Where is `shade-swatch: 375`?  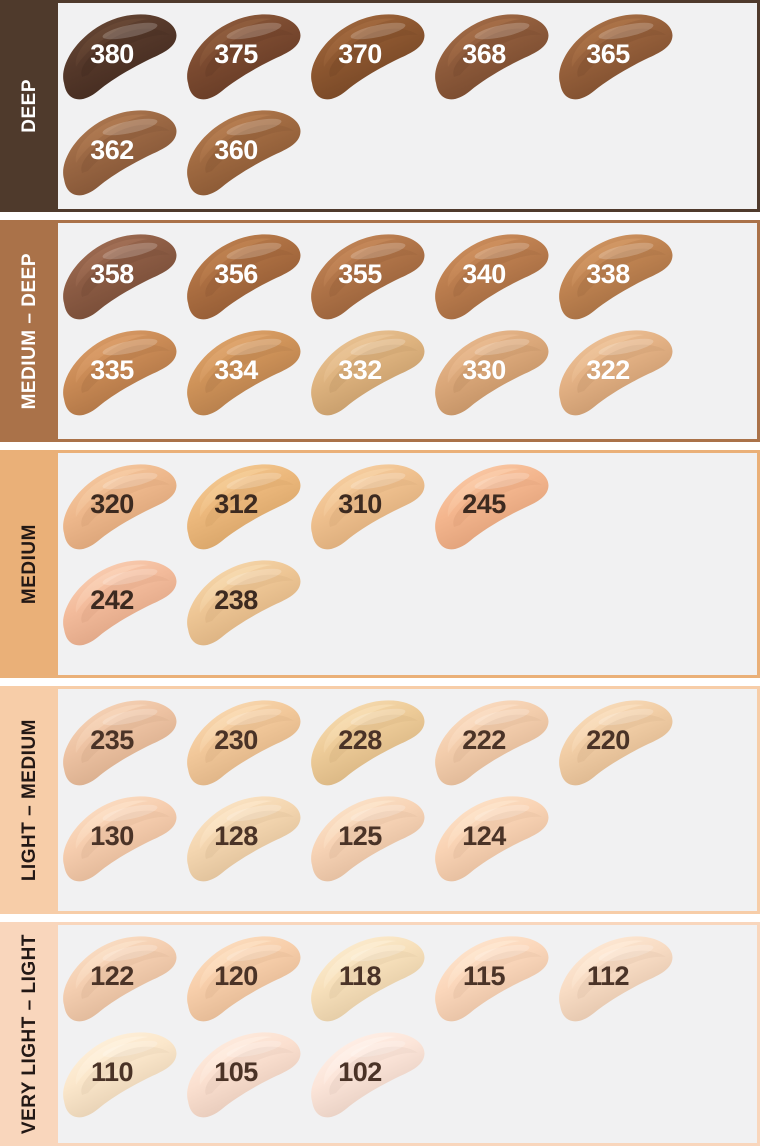 shade-swatch: 375 is located at coordinates (244, 57).